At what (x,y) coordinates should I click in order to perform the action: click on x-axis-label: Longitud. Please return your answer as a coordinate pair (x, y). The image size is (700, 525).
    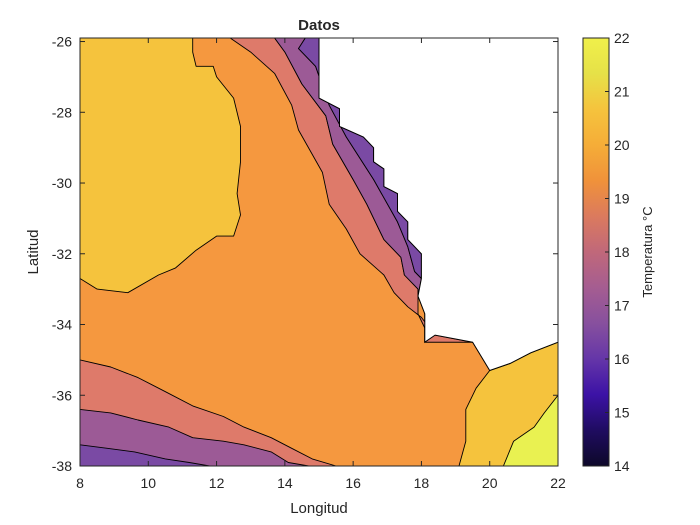
    Looking at the image, I should click on (319, 508).